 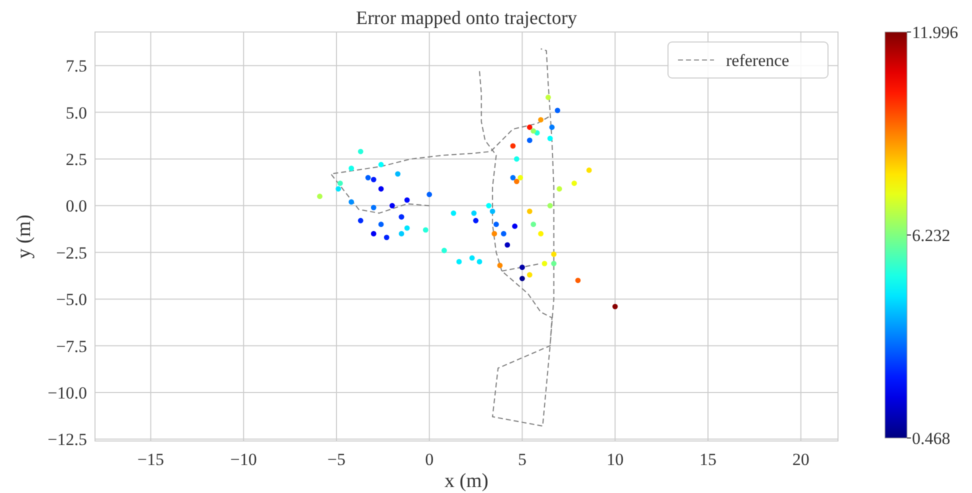 What do you see at coordinates (67, 392) in the screenshot?
I see `y-tick-label: −10.0` at bounding box center [67, 392].